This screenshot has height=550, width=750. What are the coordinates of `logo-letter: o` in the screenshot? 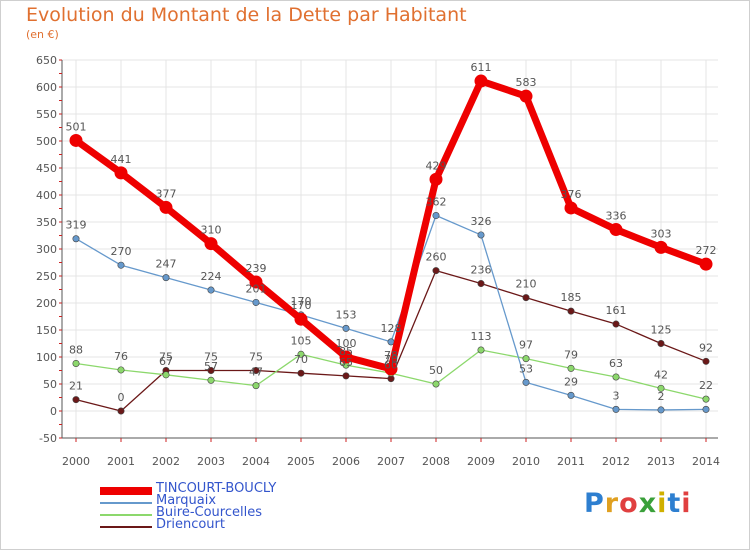 It's located at (629, 503).